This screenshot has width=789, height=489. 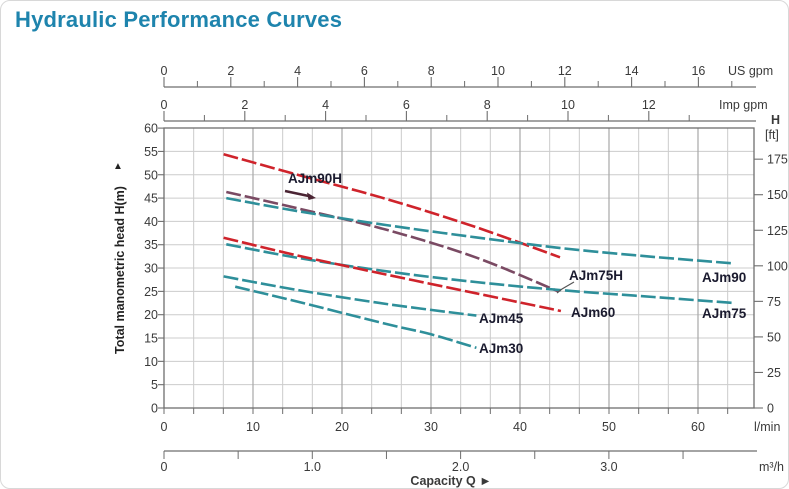 What do you see at coordinates (724, 313) in the screenshot?
I see `curve-label-ajm75: AJm75` at bounding box center [724, 313].